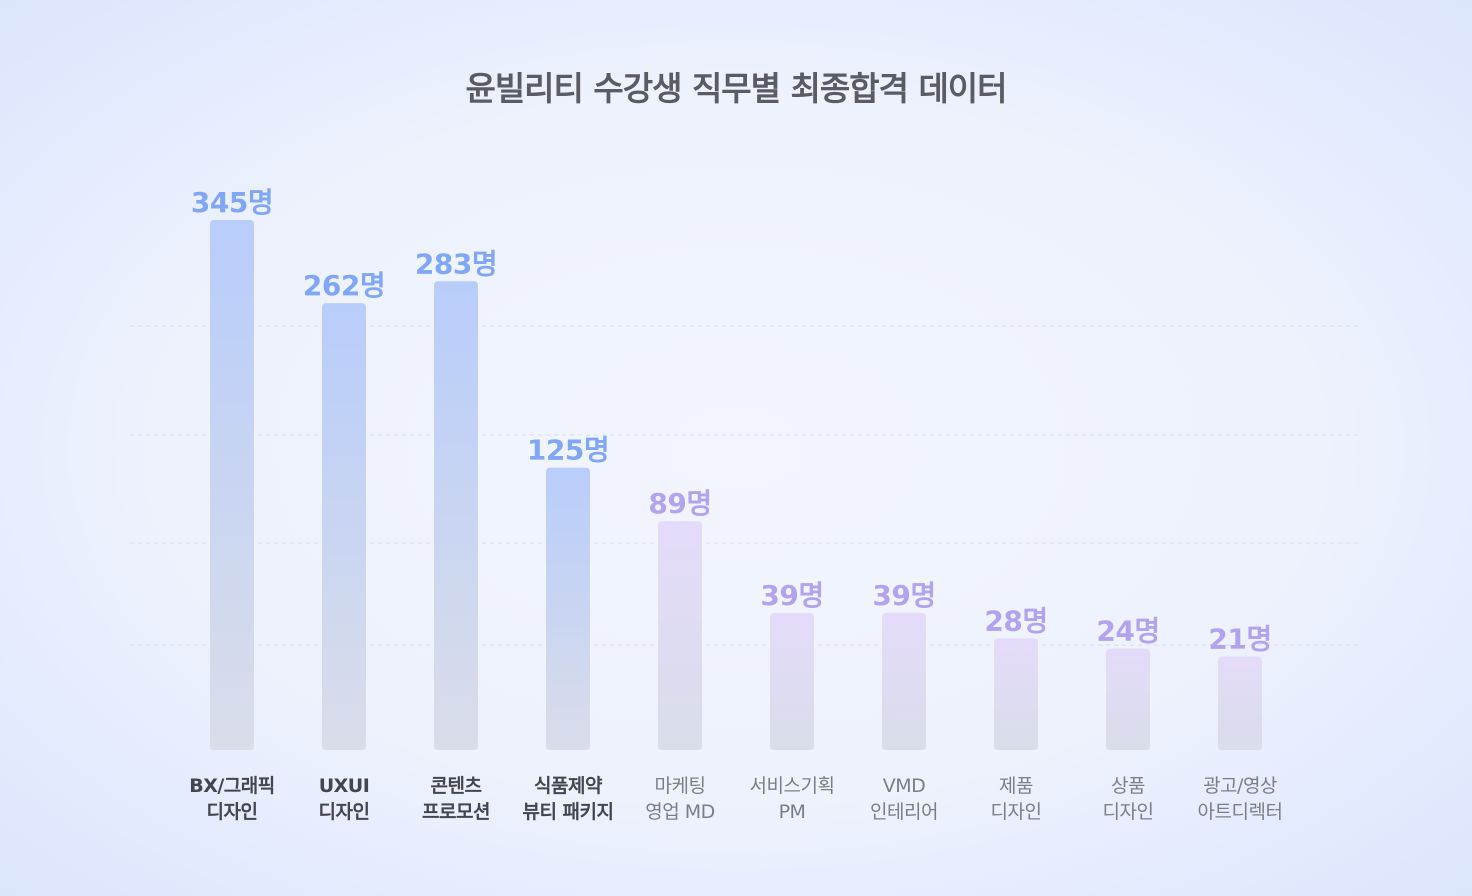  What do you see at coordinates (1015, 620) in the screenshot?
I see `value-label: 28명` at bounding box center [1015, 620].